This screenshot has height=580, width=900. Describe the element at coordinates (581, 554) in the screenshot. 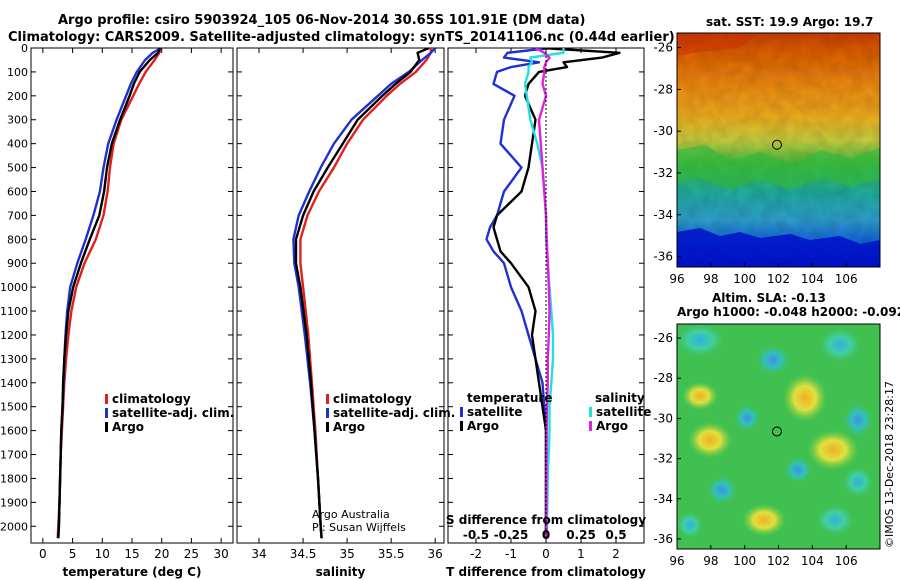

I see `x-tick-label: 1` at that location.